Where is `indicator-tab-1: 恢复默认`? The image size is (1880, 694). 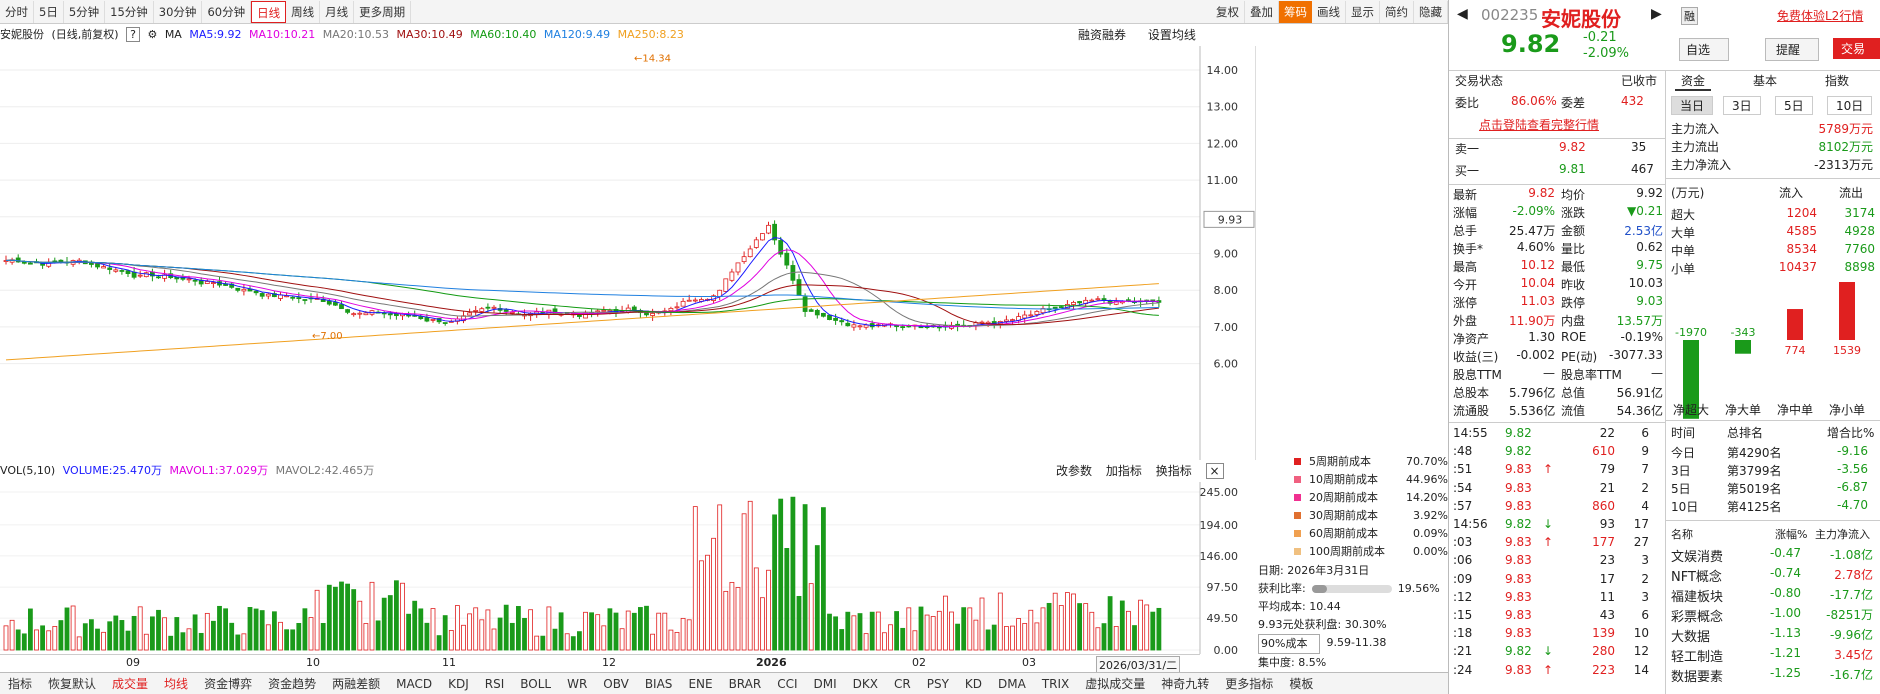 indicator-tab-1: 恢复默认 is located at coordinates (72, 684).